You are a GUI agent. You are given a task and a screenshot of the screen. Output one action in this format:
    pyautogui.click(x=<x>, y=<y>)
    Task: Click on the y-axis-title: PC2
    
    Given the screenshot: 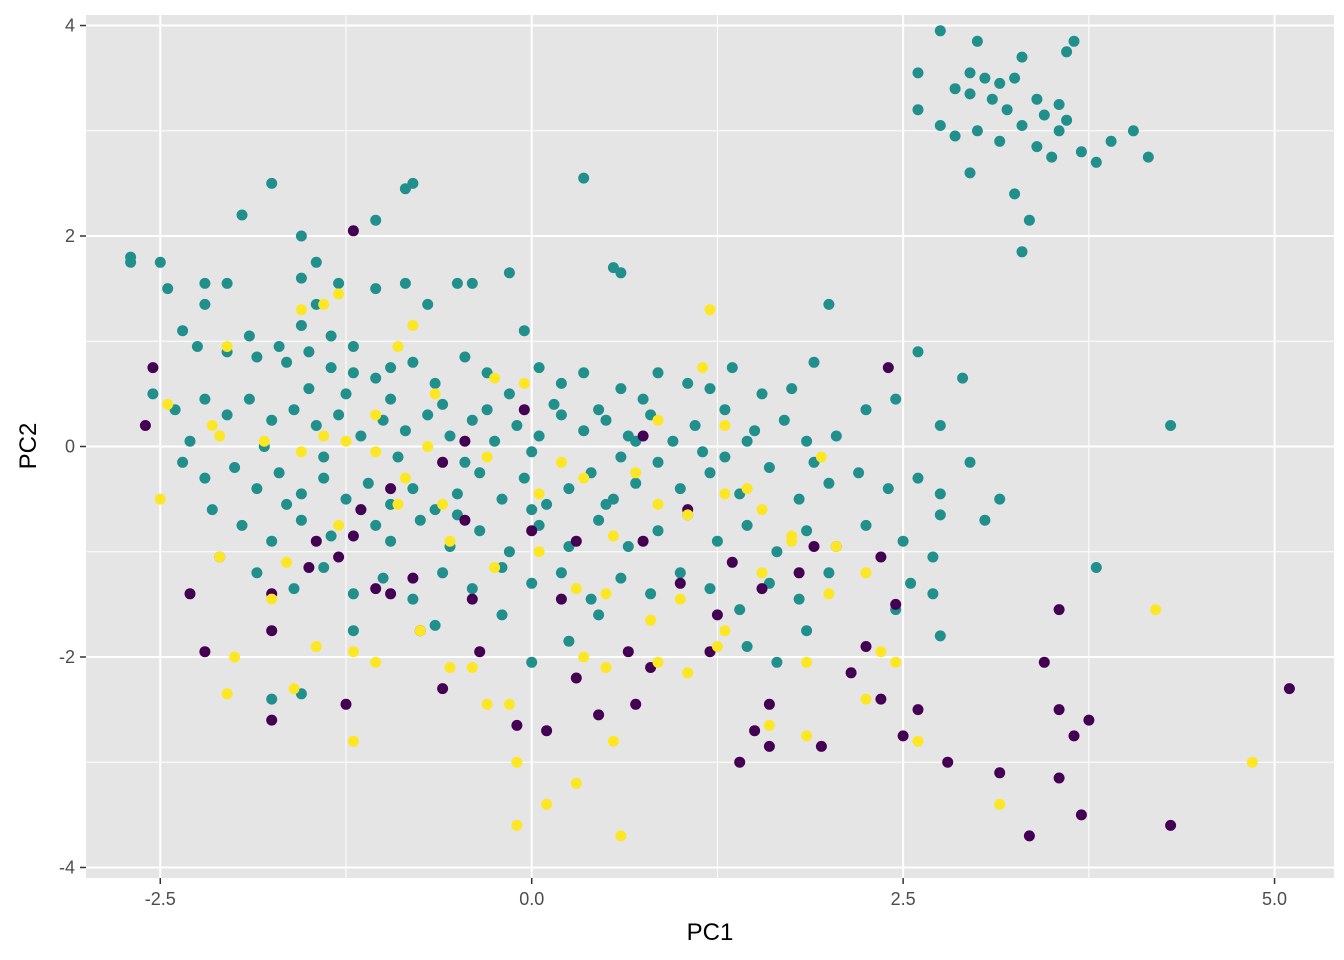 What is the action you would take?
    pyautogui.click(x=28, y=446)
    